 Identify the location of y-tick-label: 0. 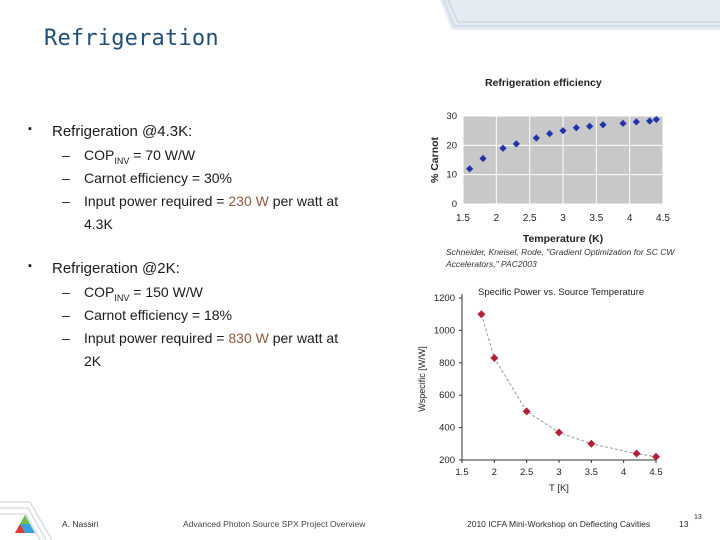
(454, 204).